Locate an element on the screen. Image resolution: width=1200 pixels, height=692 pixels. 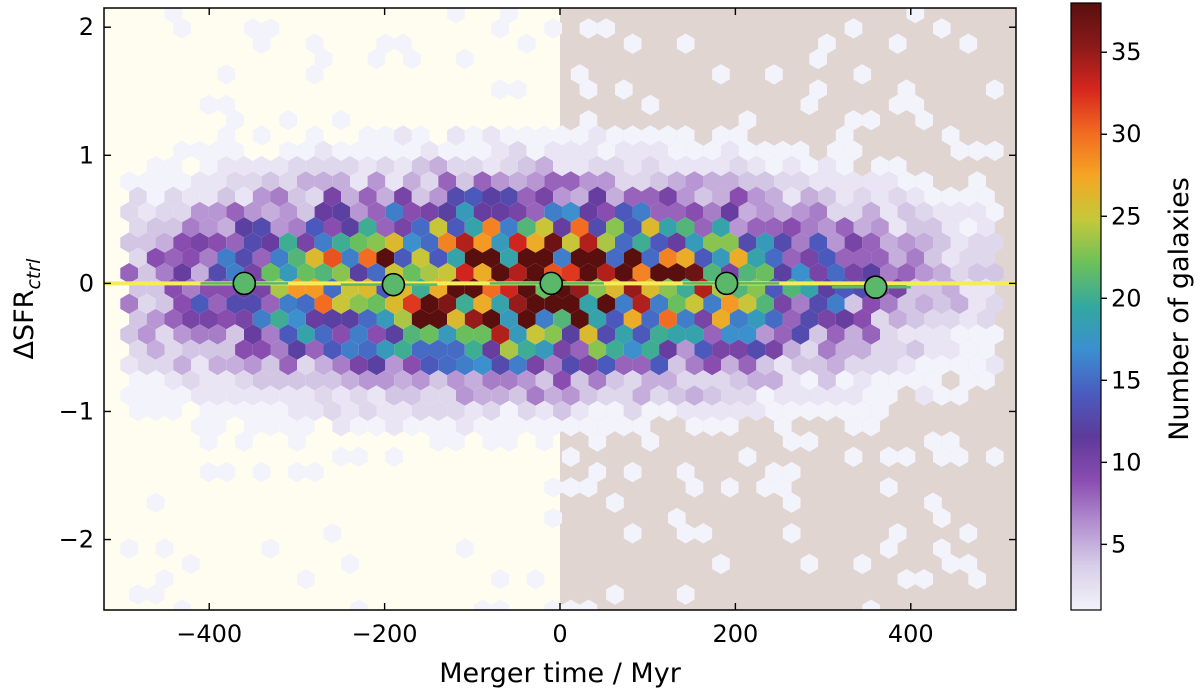
y-axis-title-subscript: ctrl is located at coordinates (34, 274).